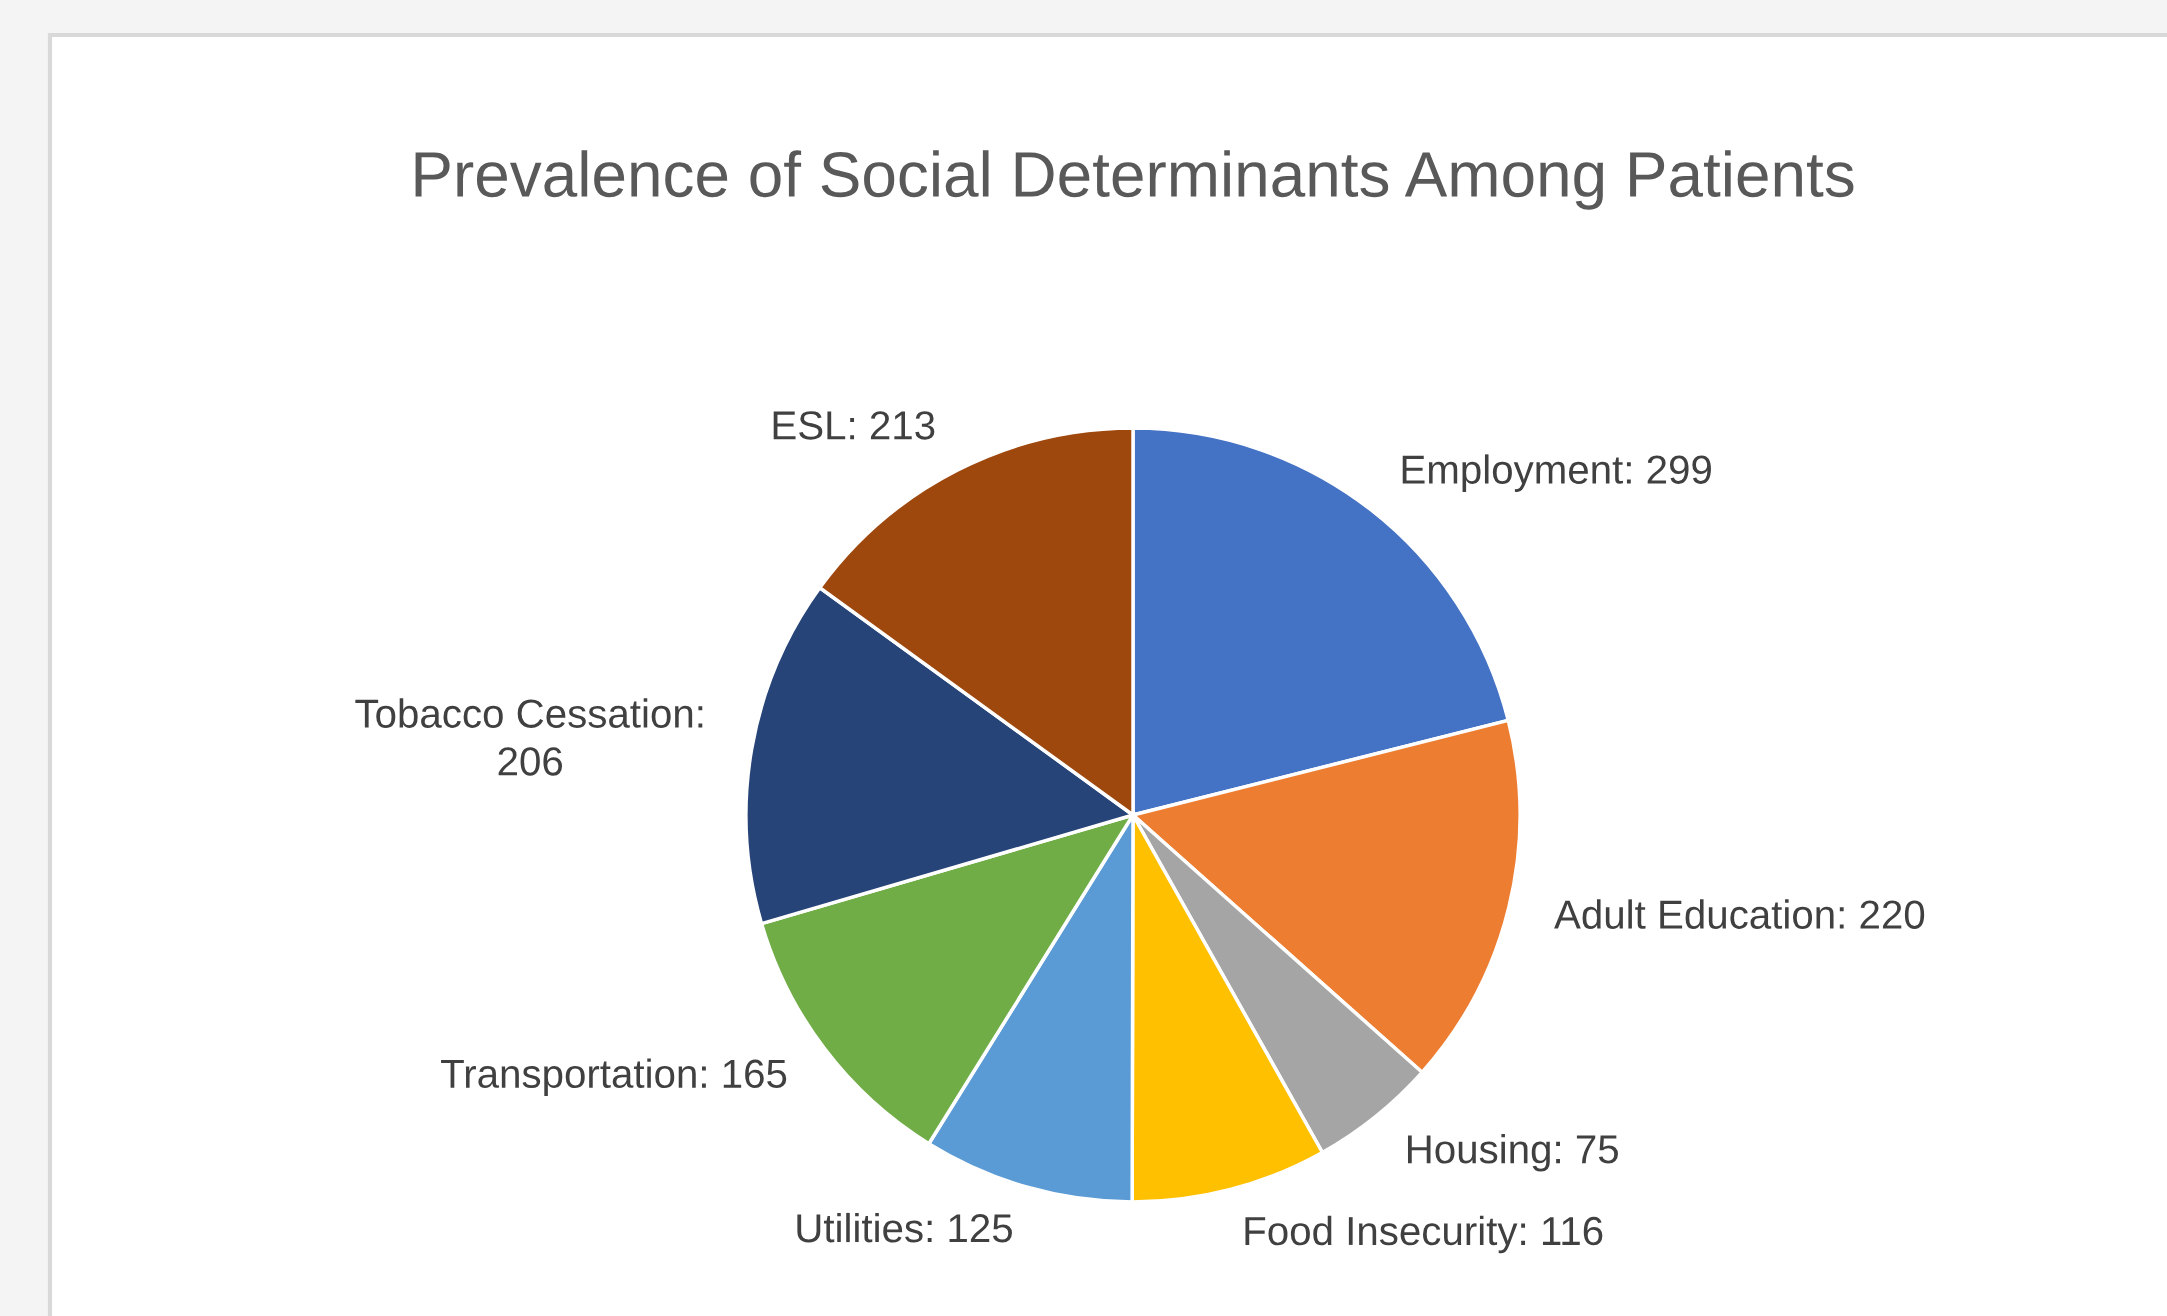  What do you see at coordinates (529, 737) in the screenshot?
I see `slice-label: Tobacco Cessation: 206` at bounding box center [529, 737].